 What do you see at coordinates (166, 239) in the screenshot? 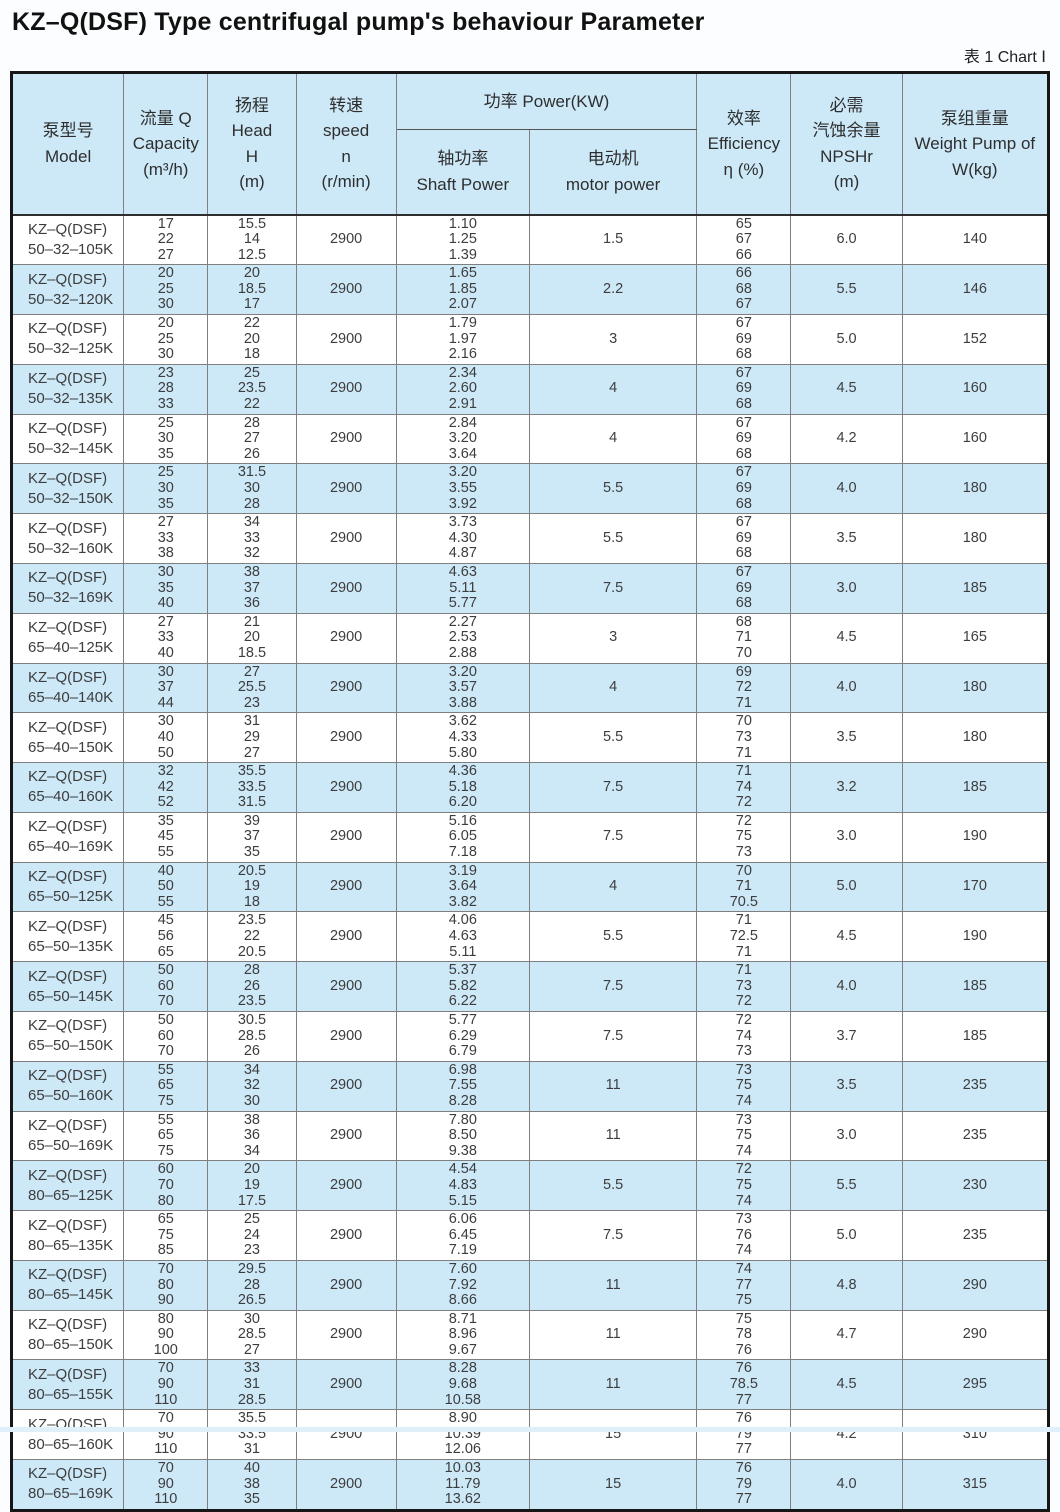
I see `capacity-cell: 17 22 27` at bounding box center [166, 239].